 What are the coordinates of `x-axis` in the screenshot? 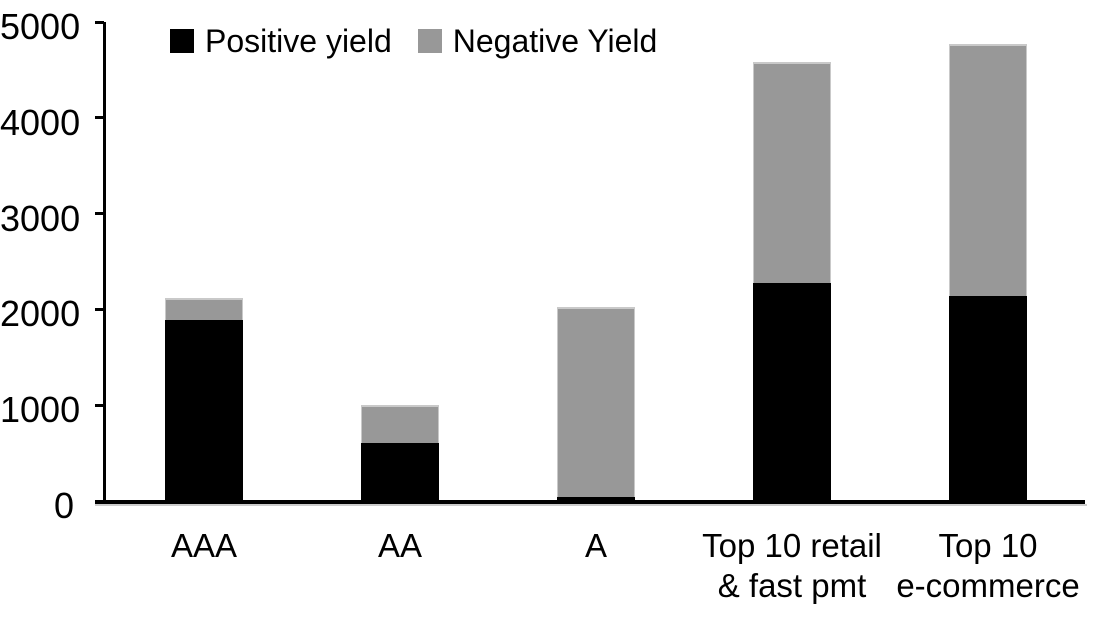 It's located at (590, 502).